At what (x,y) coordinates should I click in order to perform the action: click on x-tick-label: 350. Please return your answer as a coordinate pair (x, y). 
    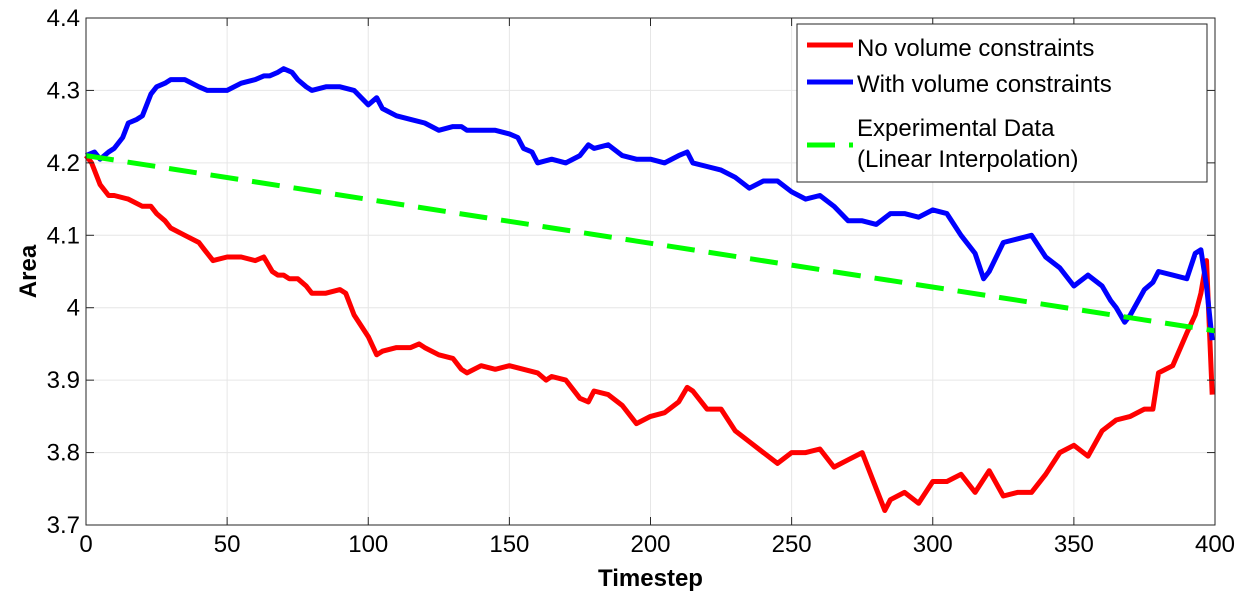
    Looking at the image, I should click on (1074, 544).